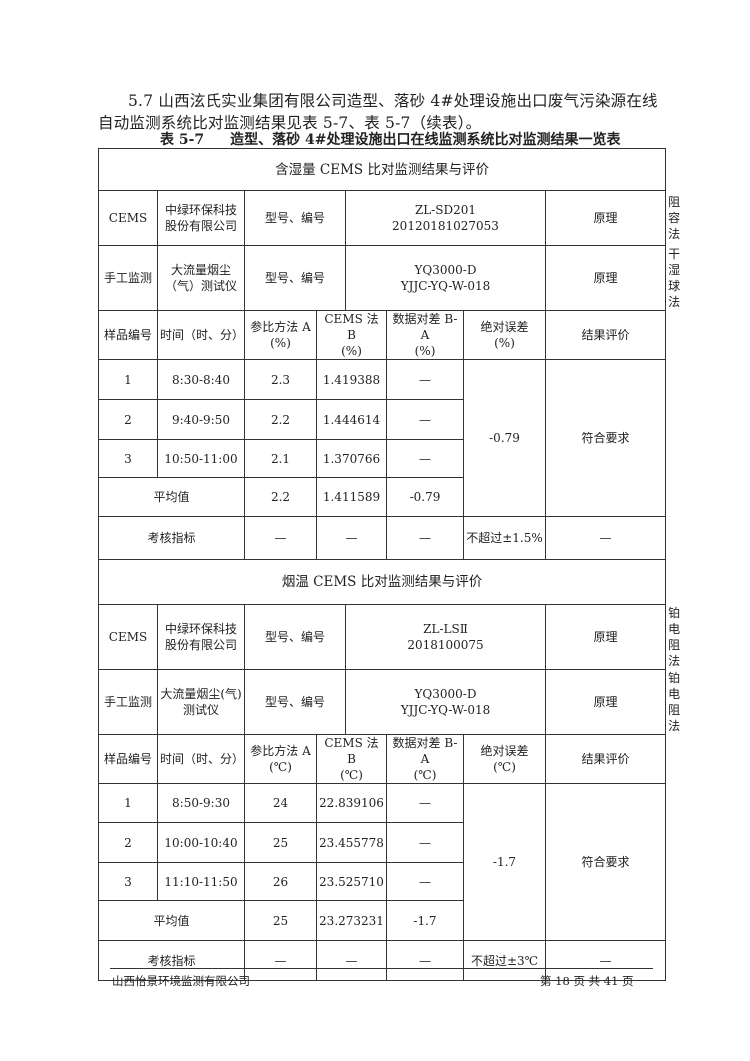  I want to click on table-number: 表 5-7, so click(182, 140).